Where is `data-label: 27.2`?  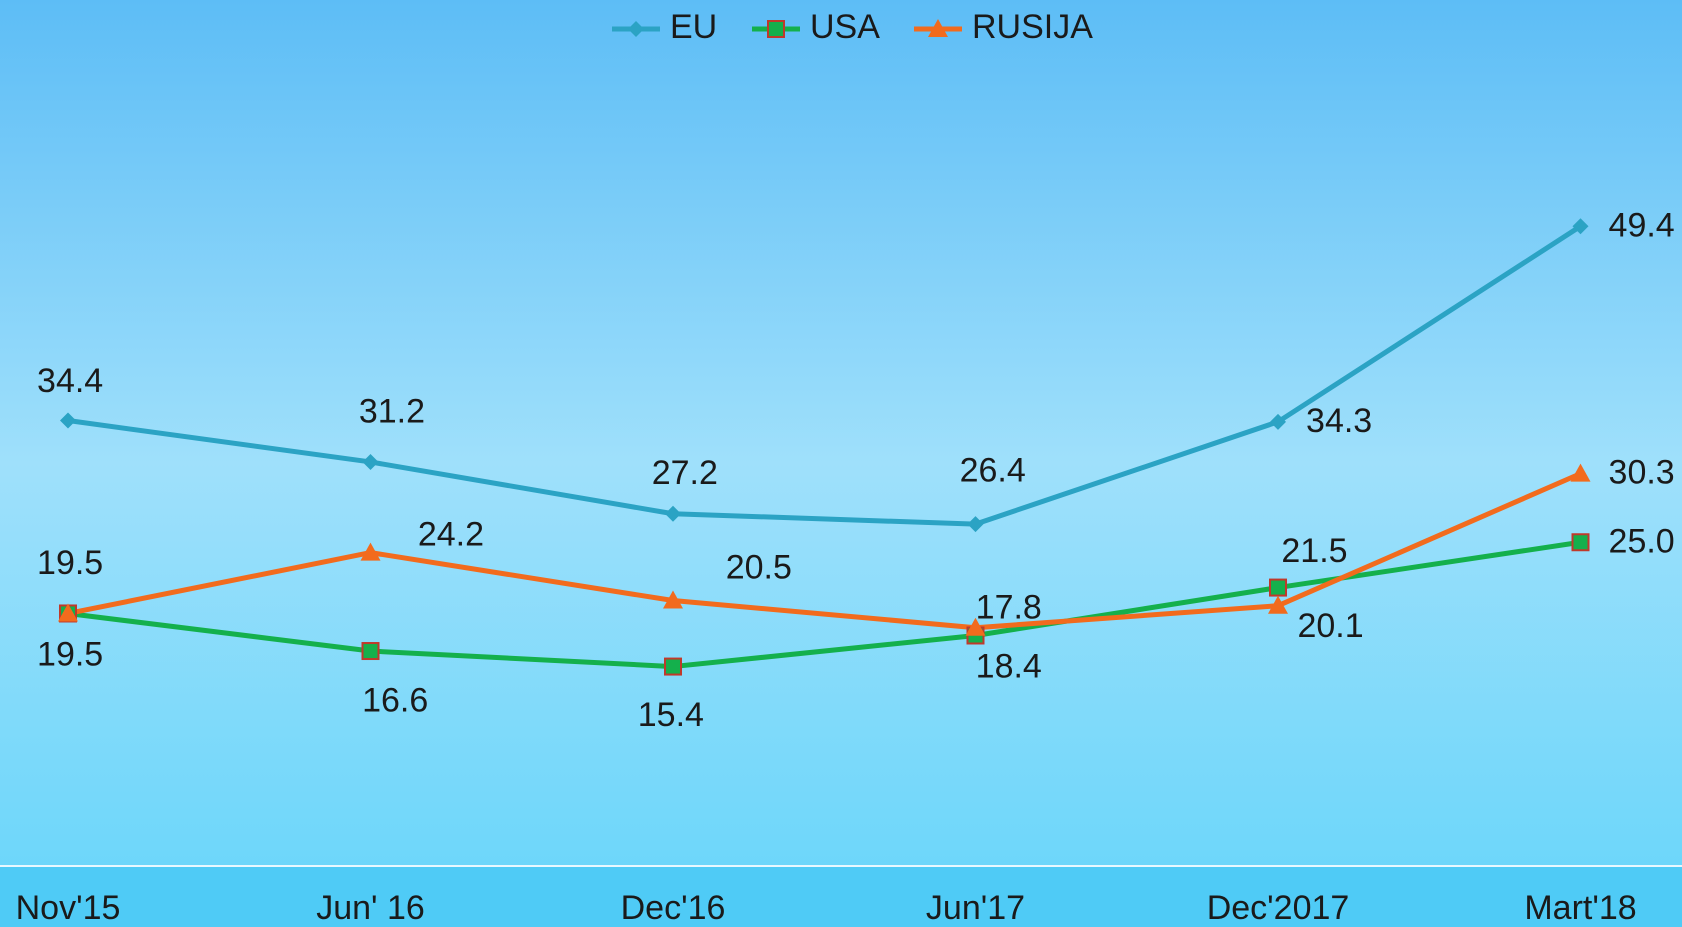
data-label: 27.2 is located at coordinates (685, 473).